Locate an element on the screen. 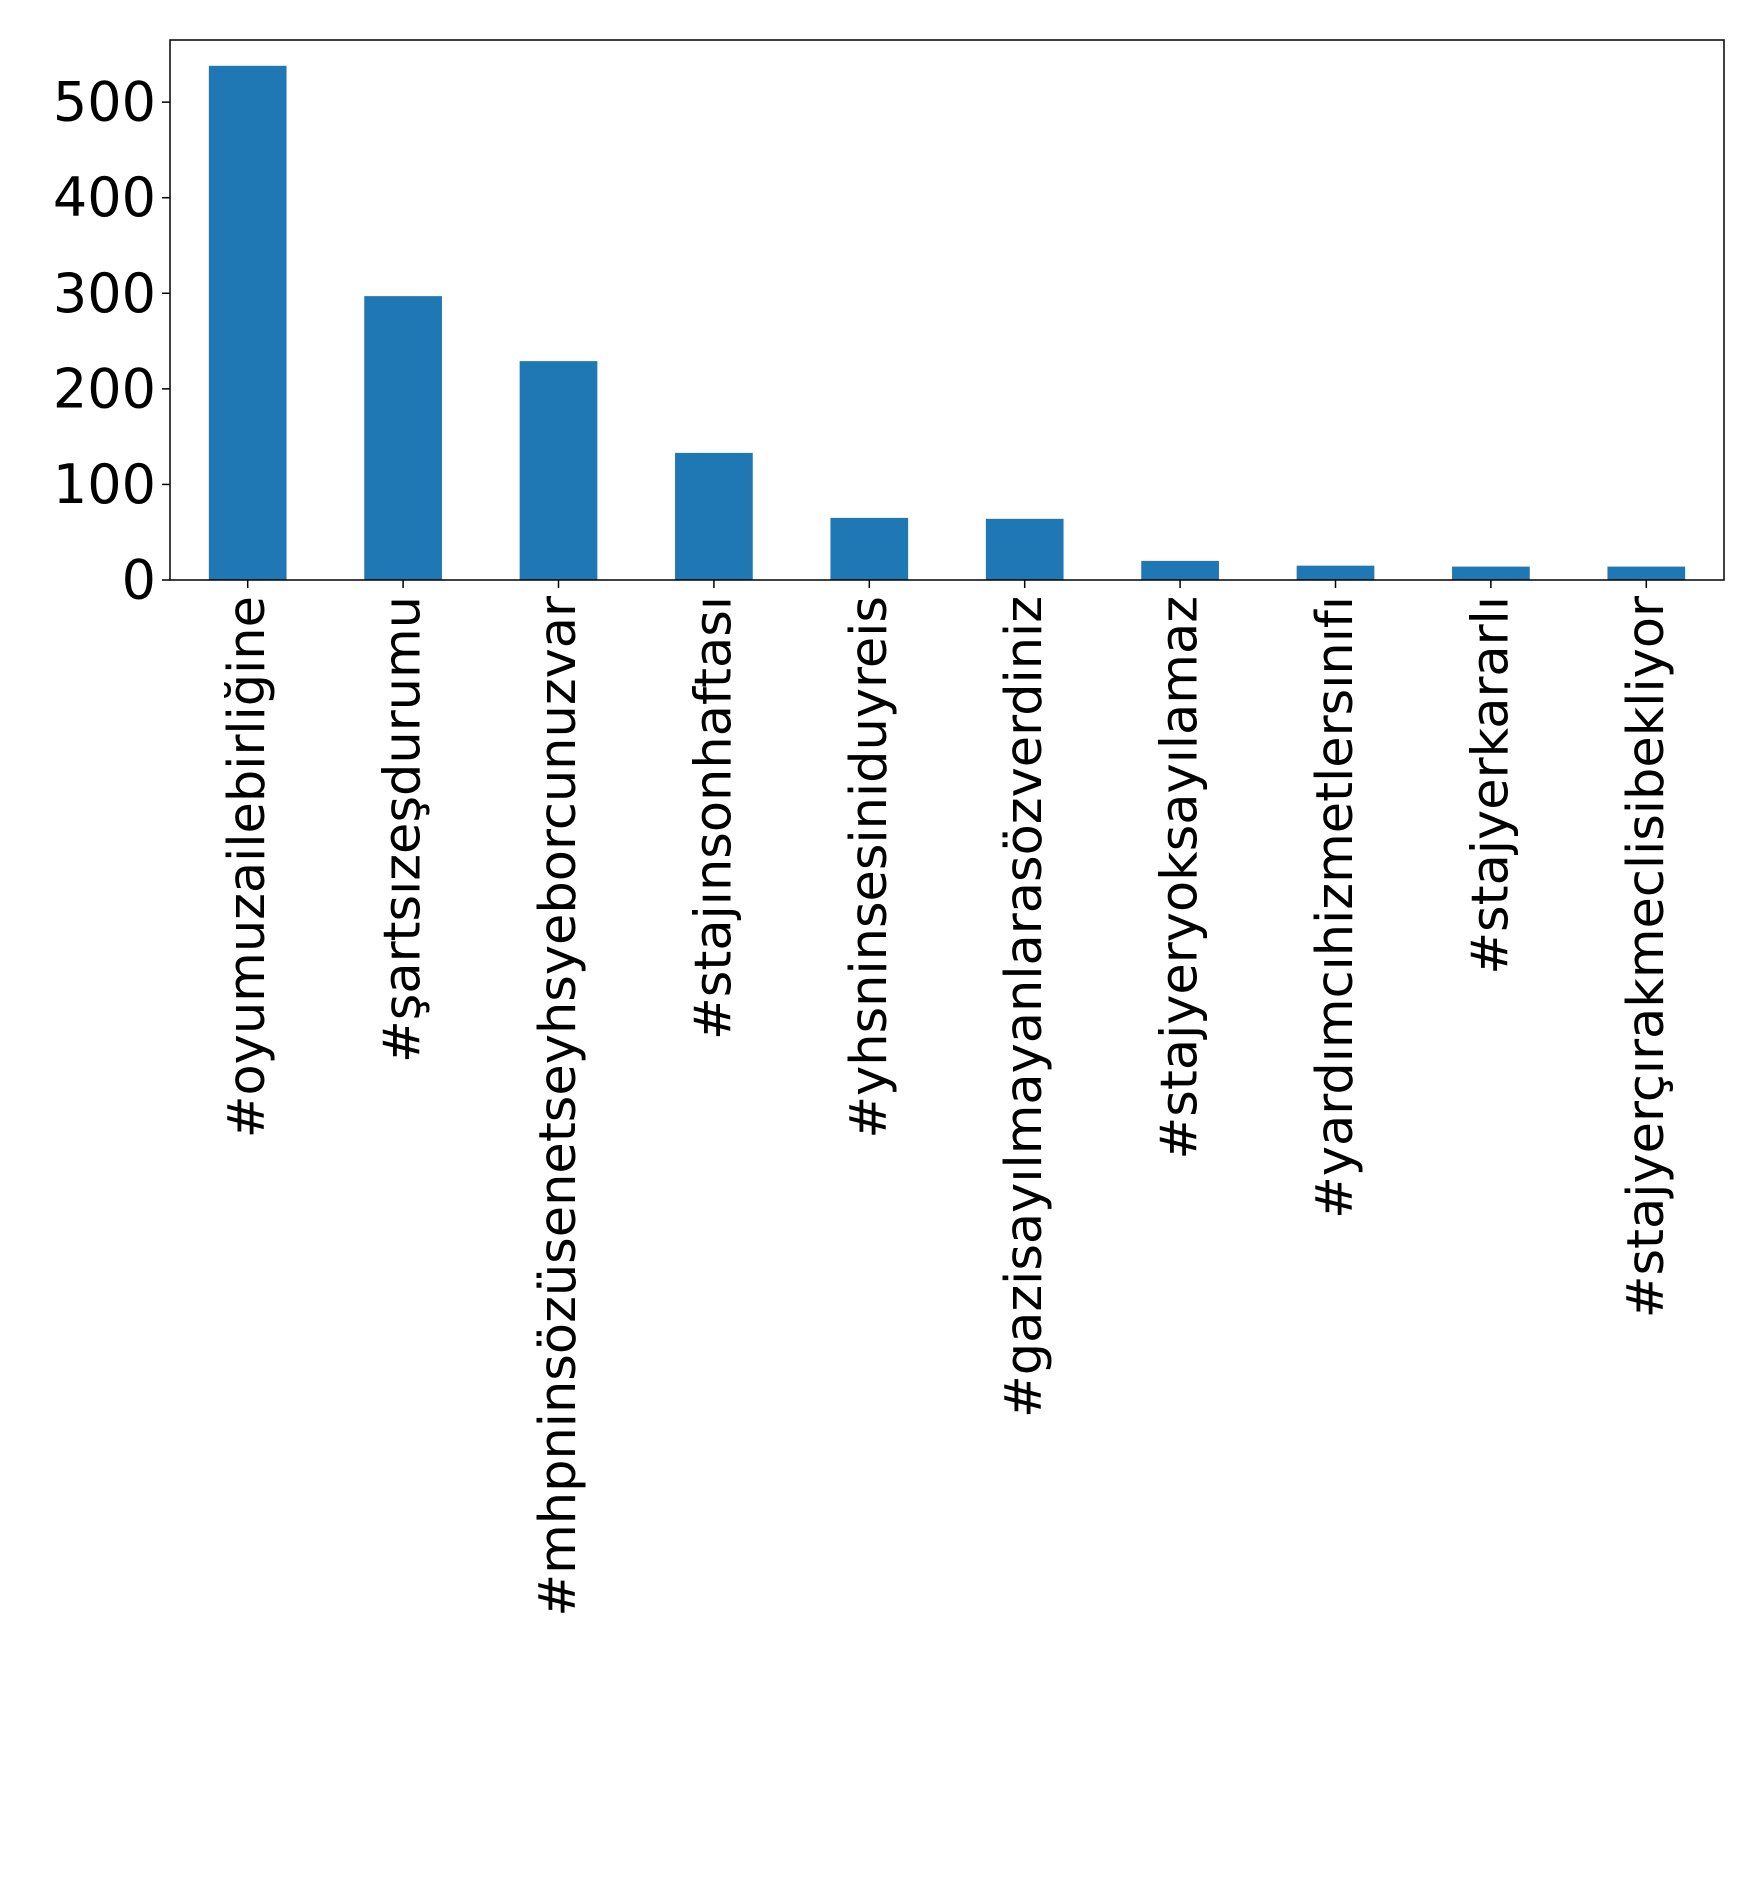 The image size is (1759, 1883). y-tick-label: 400 is located at coordinates (104, 197).